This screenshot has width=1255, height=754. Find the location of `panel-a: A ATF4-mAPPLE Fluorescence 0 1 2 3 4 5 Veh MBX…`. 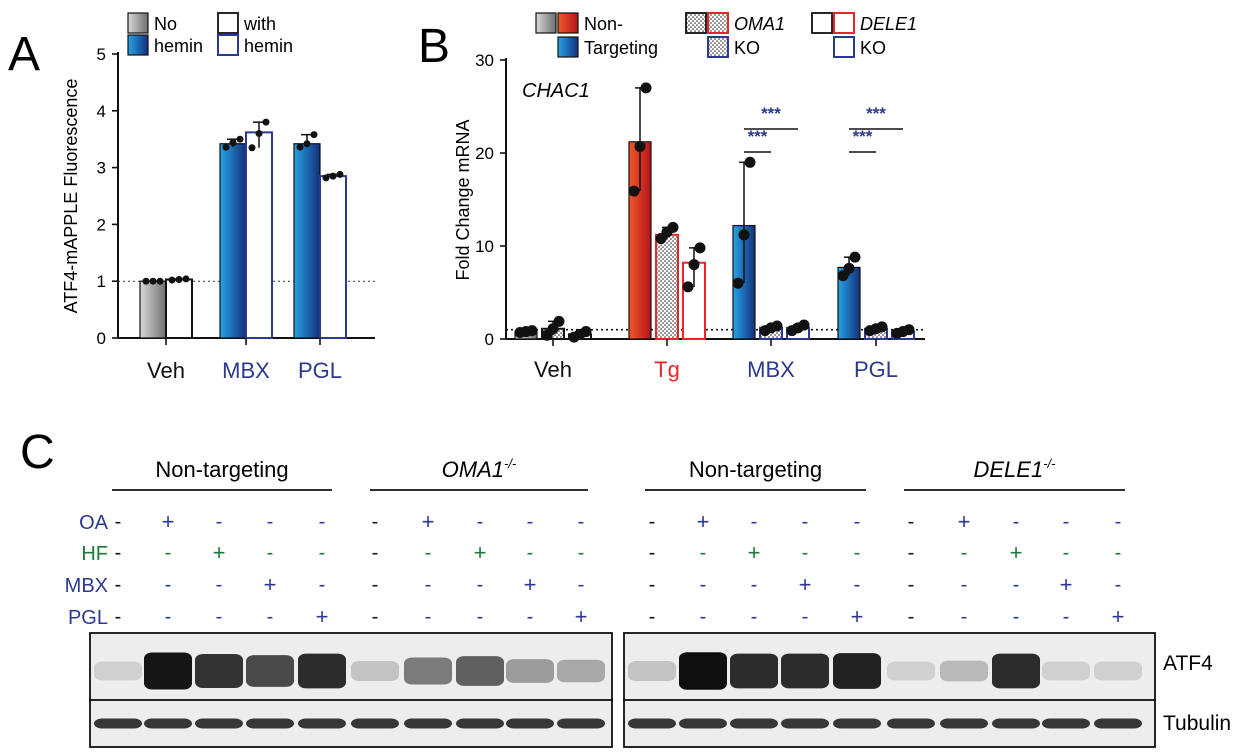

panel-a: A ATF4-mAPPLE Fluorescence 0 1 2 3 4 5 Veh MBX… is located at coordinates (191, 197).